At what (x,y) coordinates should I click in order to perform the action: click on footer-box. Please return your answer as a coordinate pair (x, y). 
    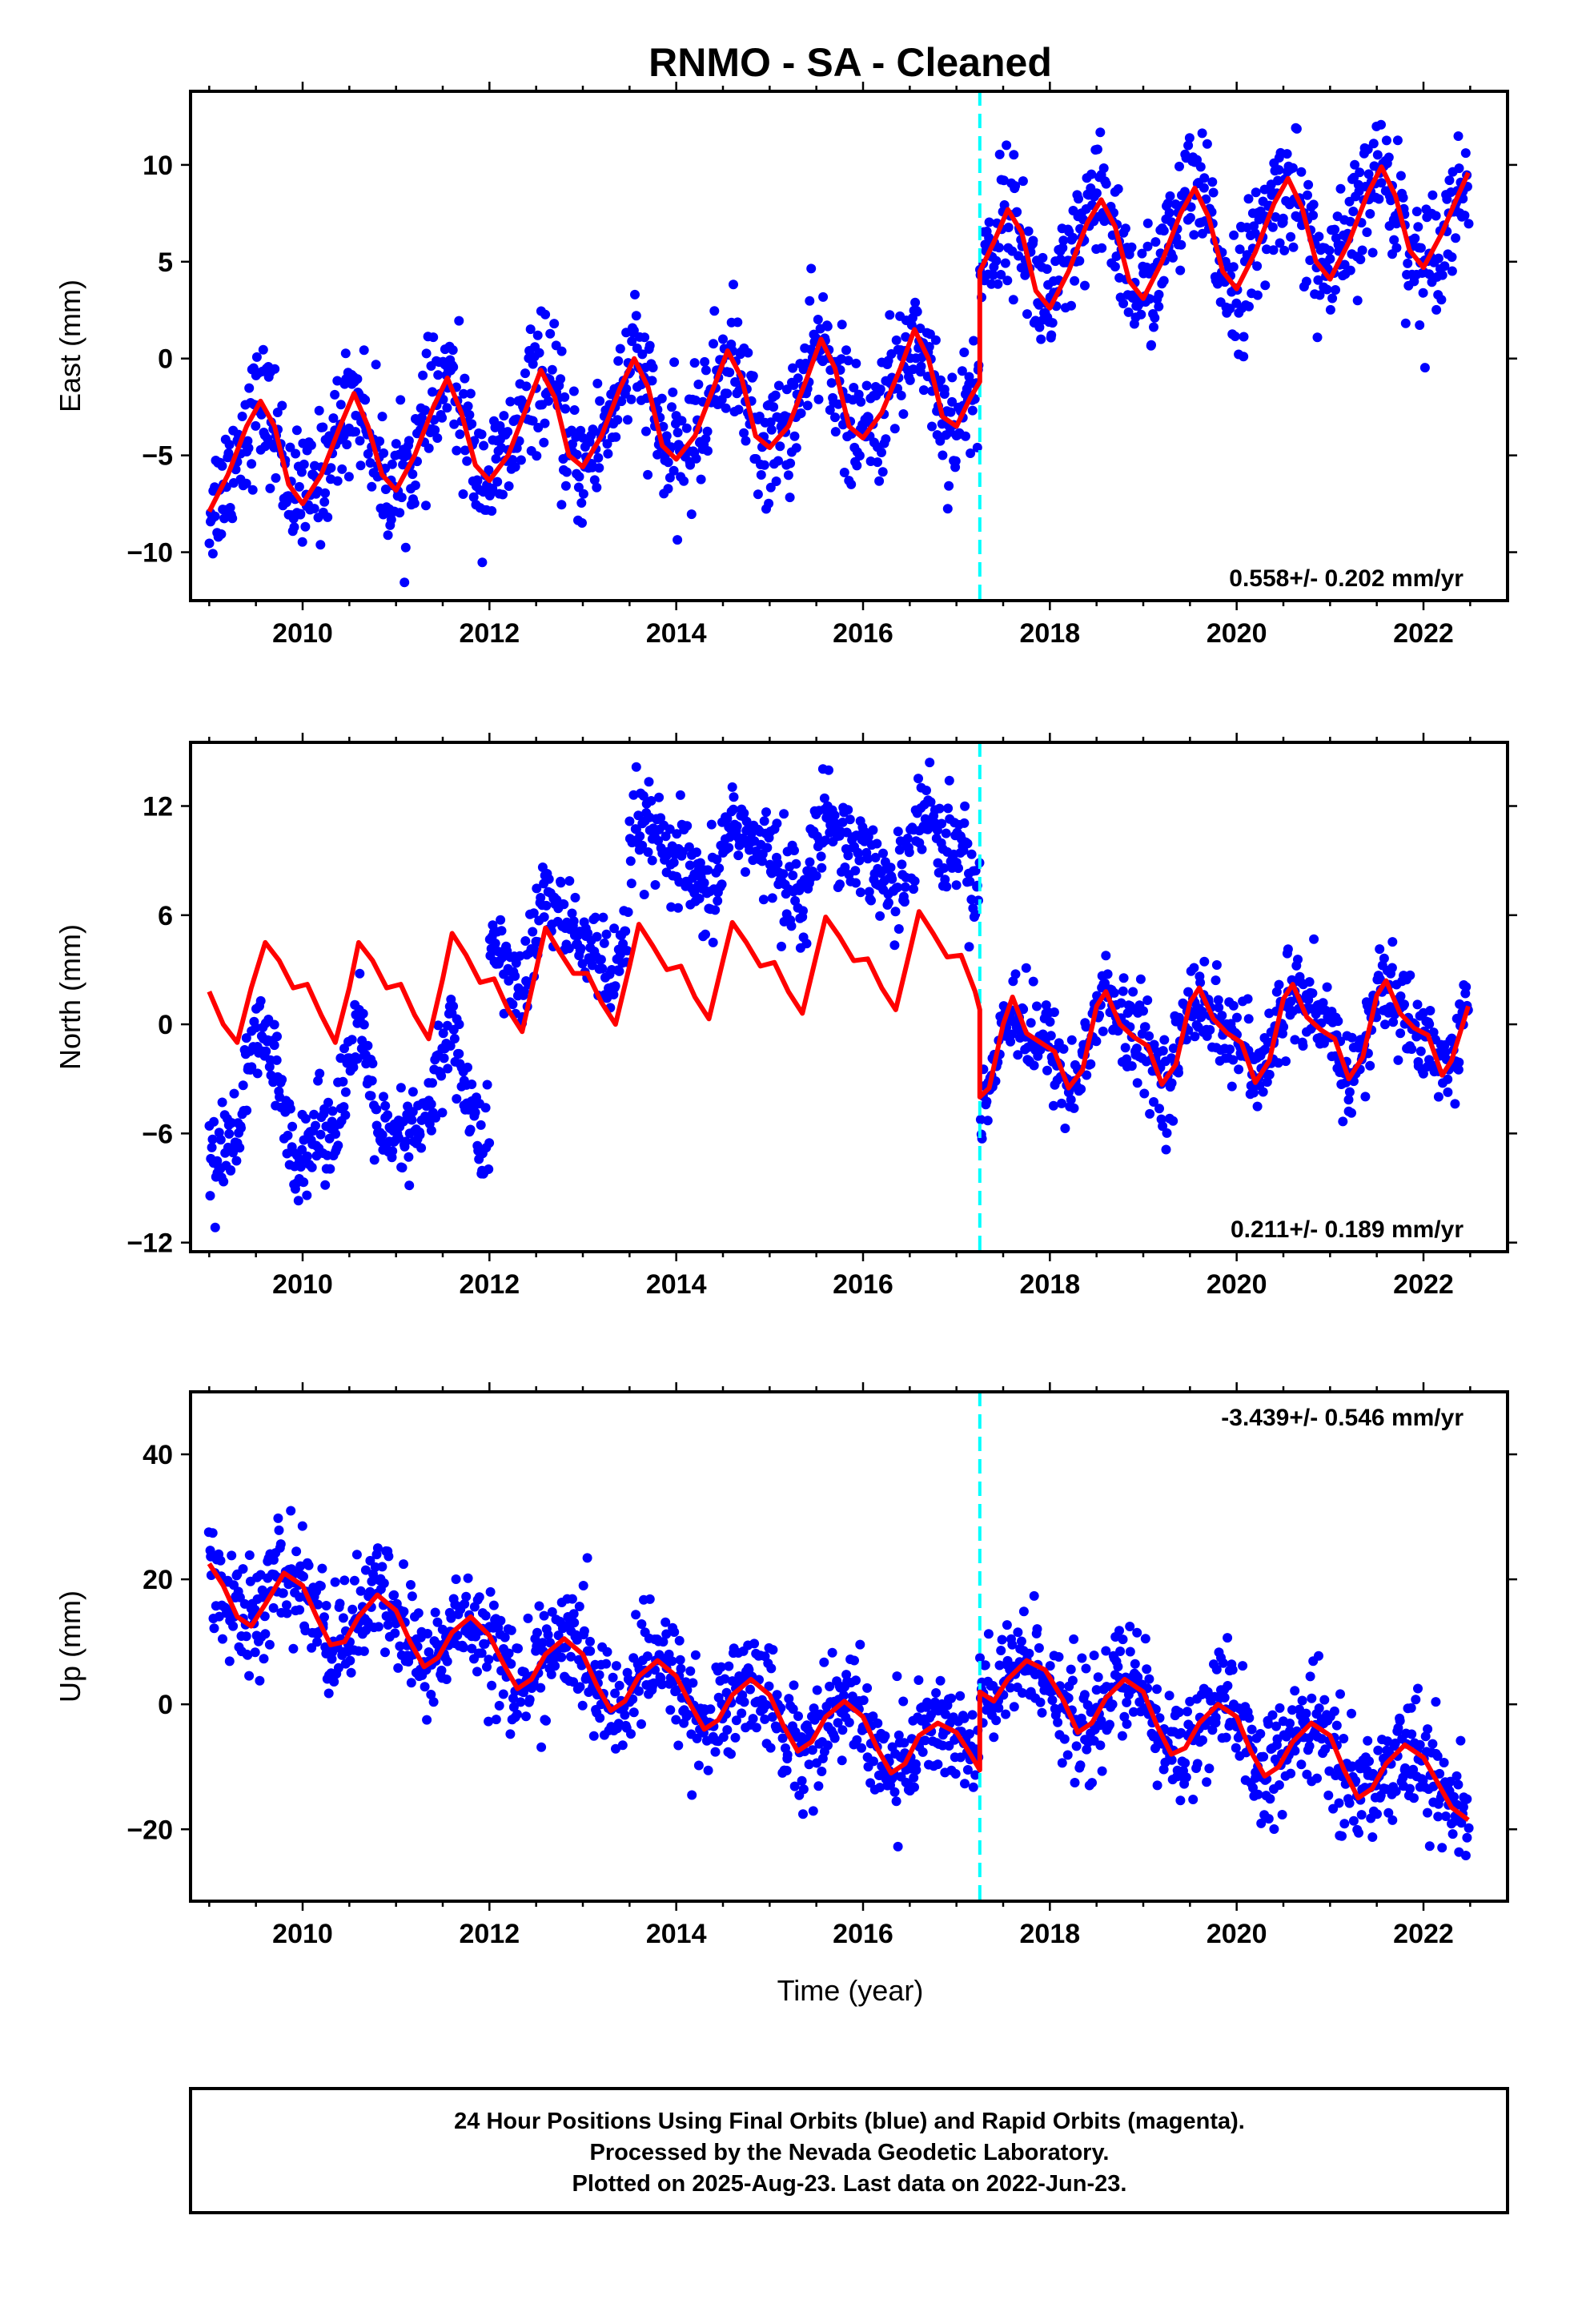
    Looking at the image, I should click on (849, 2150).